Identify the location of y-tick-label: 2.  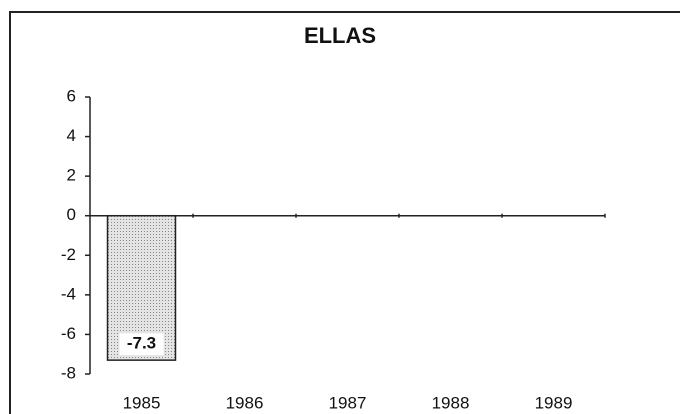
(71, 175).